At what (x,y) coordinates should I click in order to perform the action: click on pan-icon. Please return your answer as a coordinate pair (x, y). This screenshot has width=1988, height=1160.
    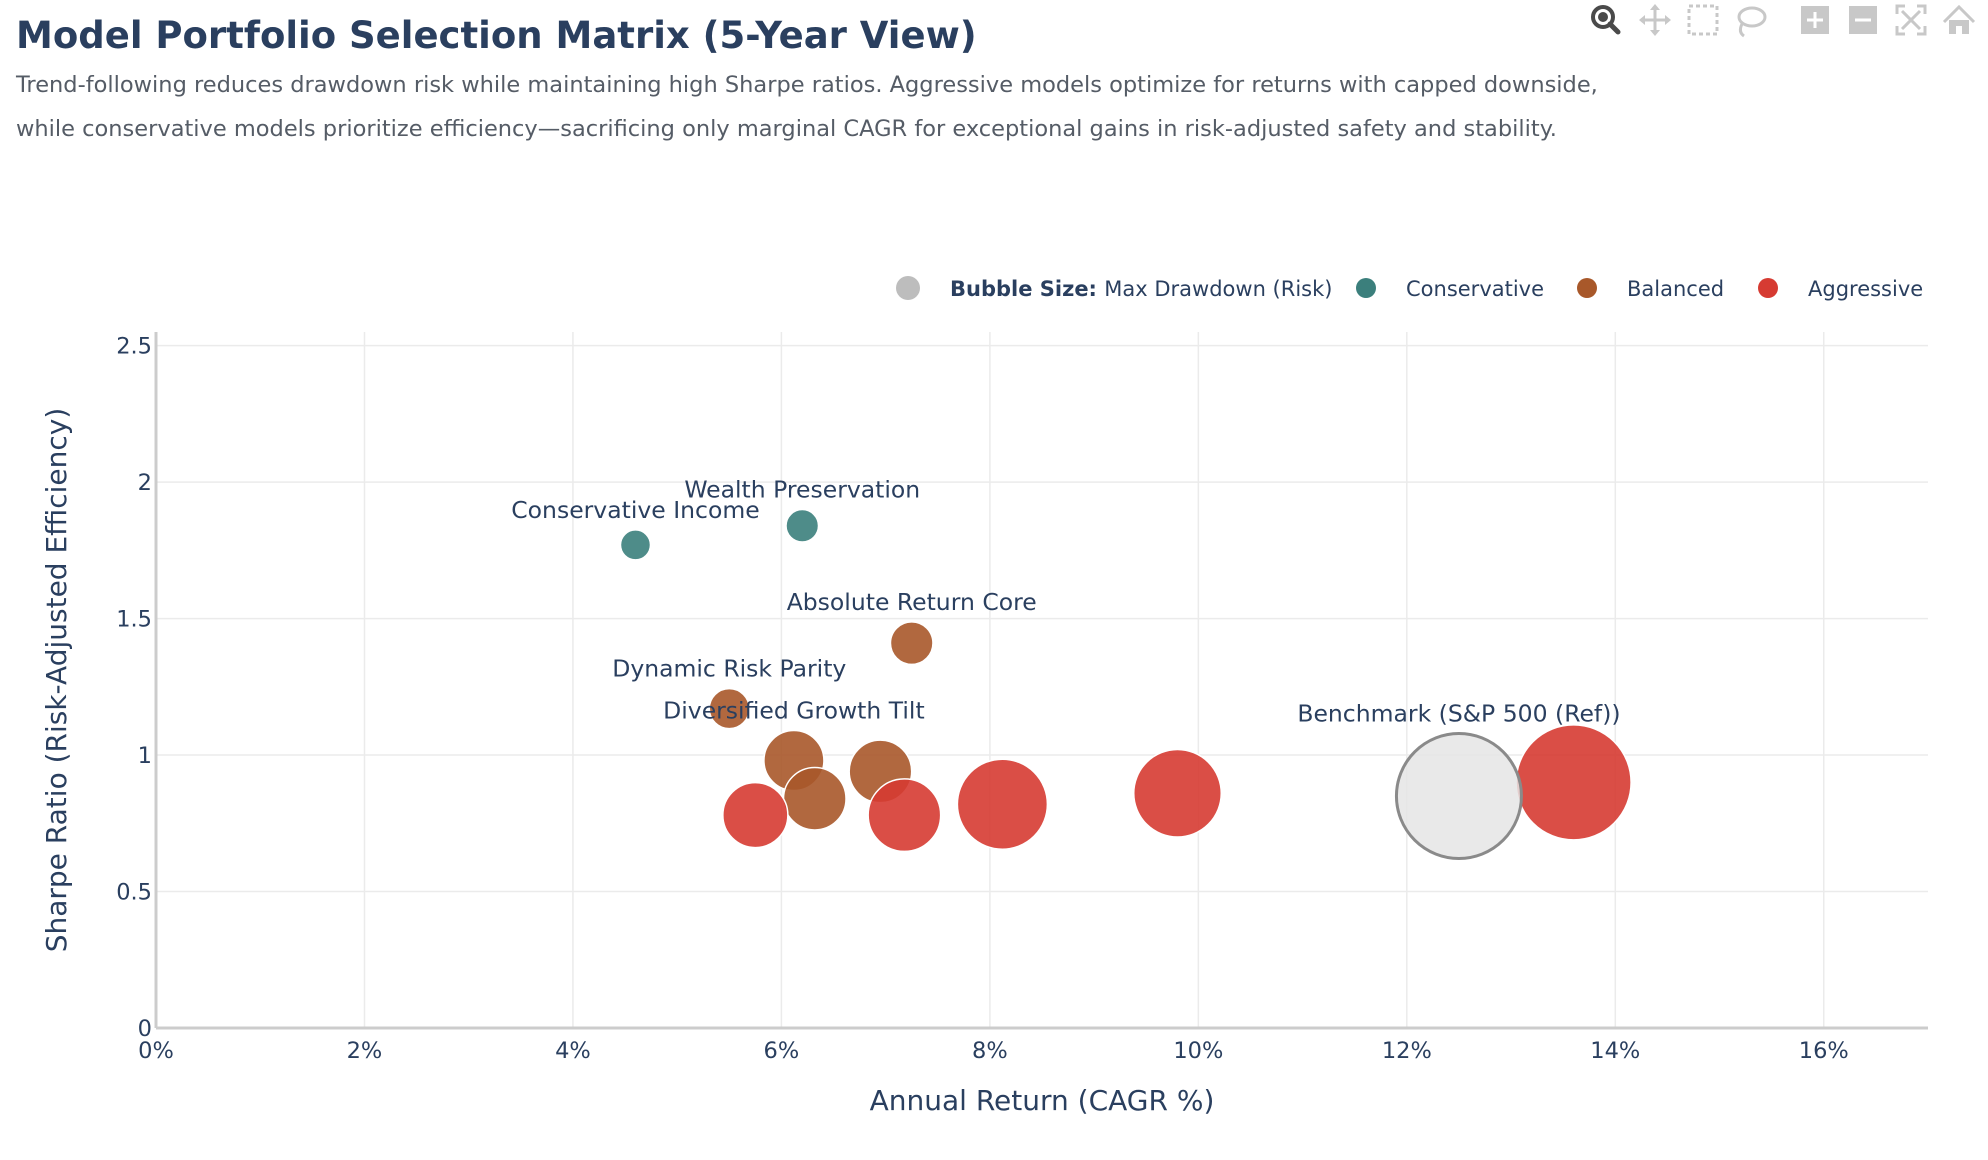
    Looking at the image, I should click on (1655, 20).